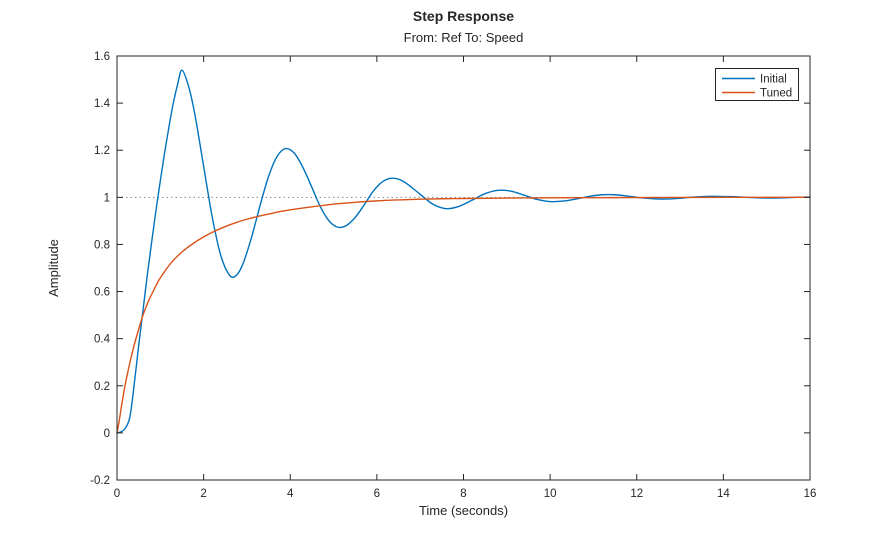 The image size is (895, 540). Describe the element at coordinates (290, 494) in the screenshot. I see `x-tick-label: 4` at that location.